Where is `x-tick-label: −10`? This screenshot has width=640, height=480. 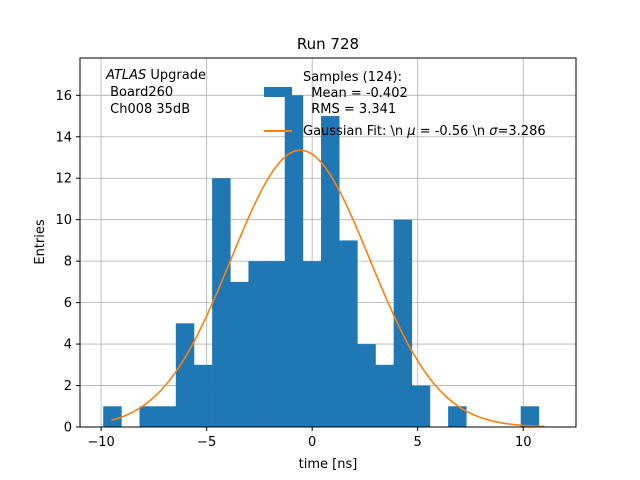 x-tick-label: −10 is located at coordinates (100, 442).